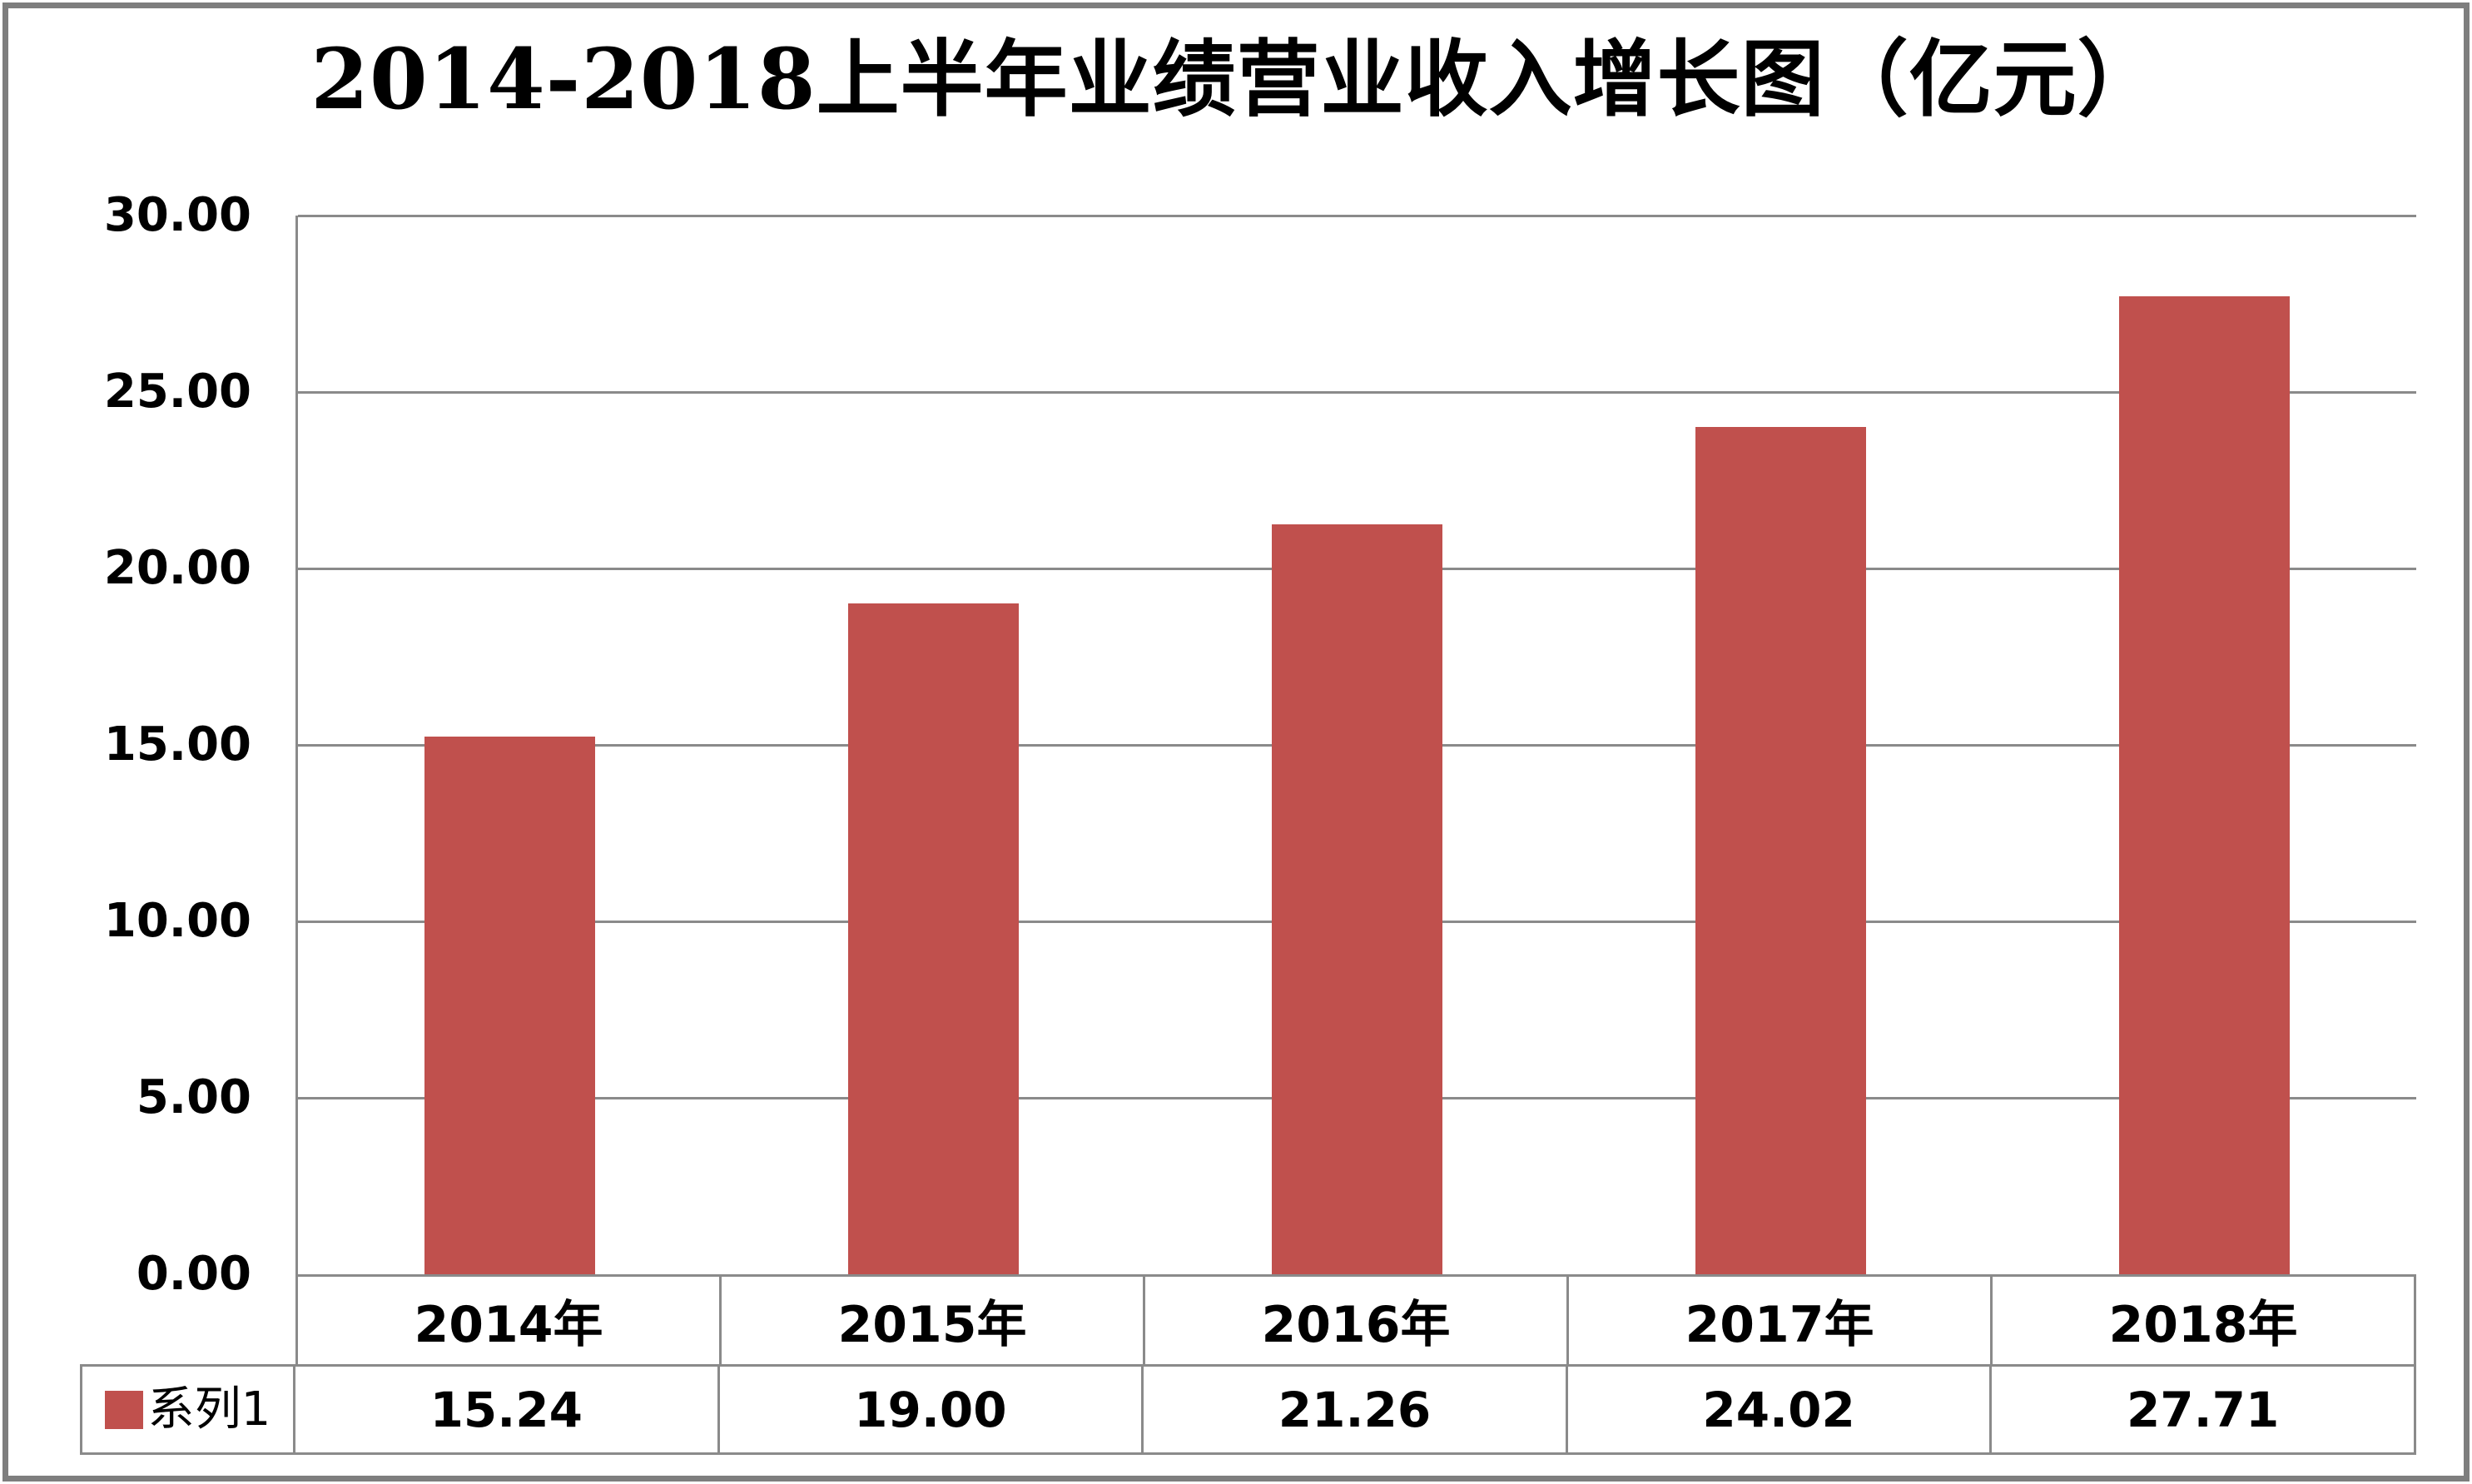 The image size is (2472, 1484). I want to click on y-axis-tick-label: 25.00, so click(177, 392).